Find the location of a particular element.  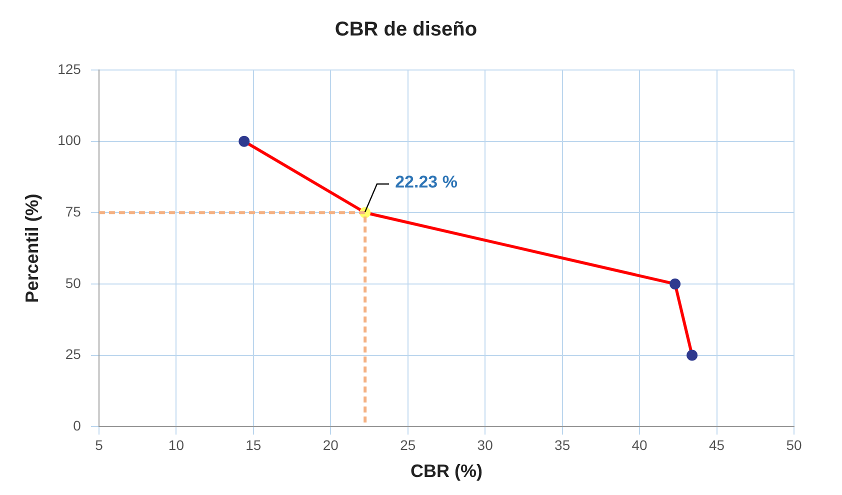

x-tick-label: 15 is located at coordinates (254, 444).